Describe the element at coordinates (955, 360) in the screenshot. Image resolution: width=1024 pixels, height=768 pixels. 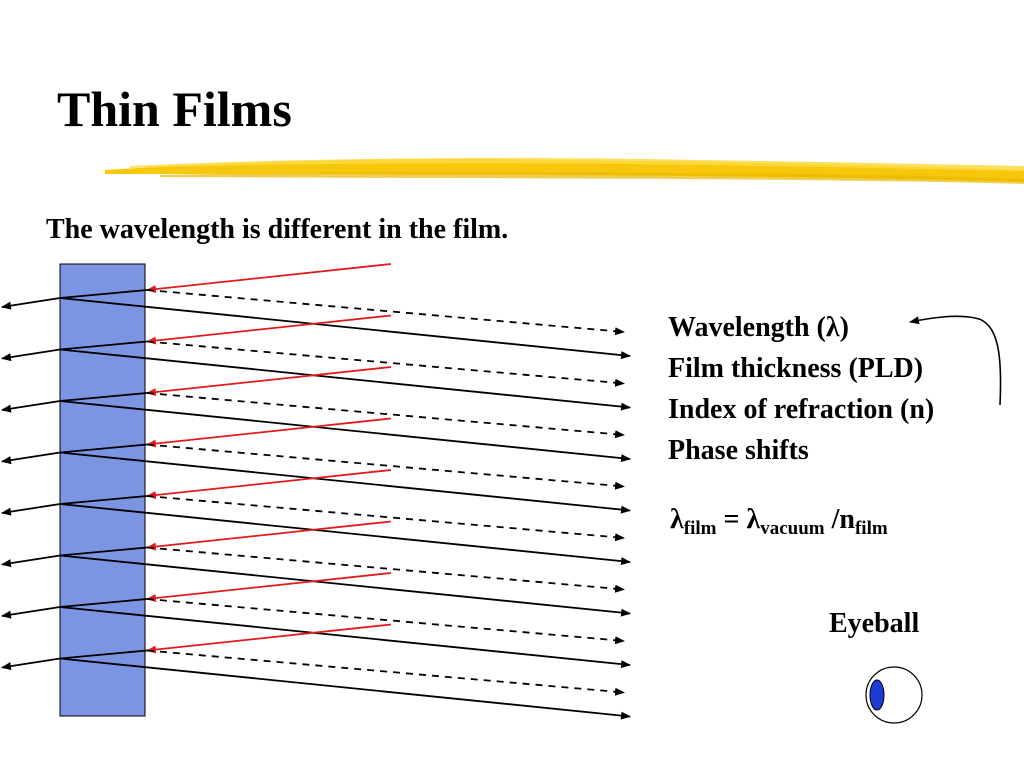
I see `bracket-arrow` at that location.